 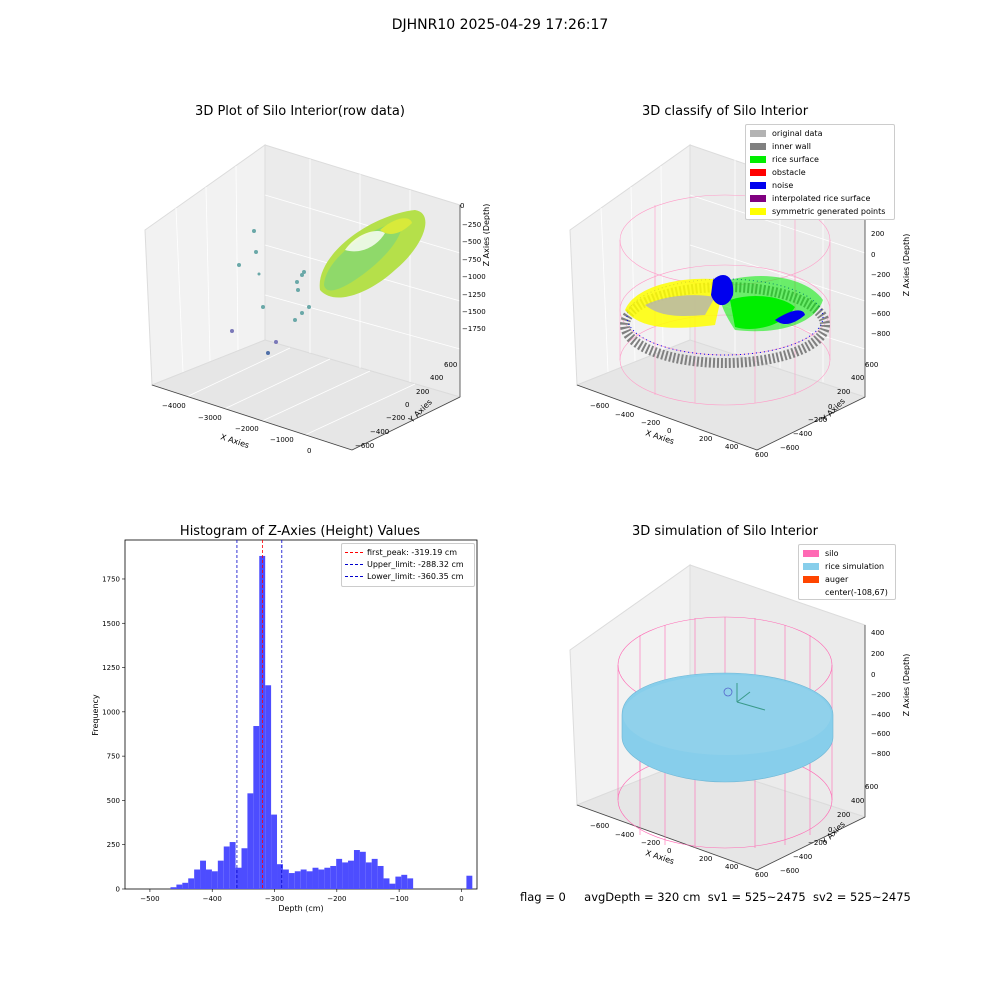 What do you see at coordinates (761, 455) in the screenshot?
I see `p2-xtick: 600` at bounding box center [761, 455].